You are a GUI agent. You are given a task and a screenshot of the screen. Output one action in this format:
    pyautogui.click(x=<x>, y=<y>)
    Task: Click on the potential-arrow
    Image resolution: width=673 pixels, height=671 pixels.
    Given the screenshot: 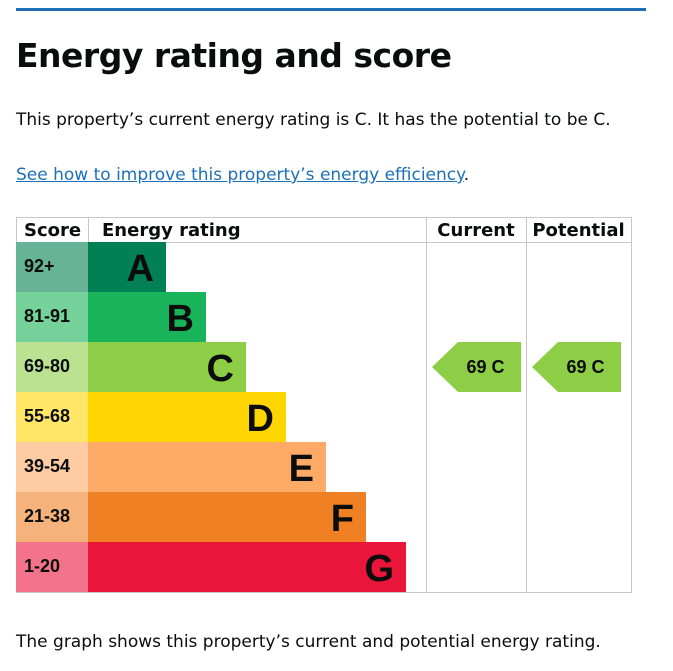 What is the action you would take?
    pyautogui.click(x=576, y=367)
    